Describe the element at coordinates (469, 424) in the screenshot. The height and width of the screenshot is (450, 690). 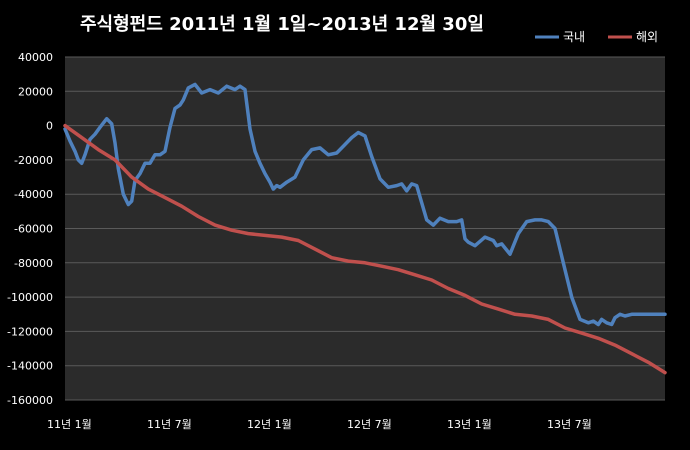
I see `x-tick-label: 13년 1월` at that location.